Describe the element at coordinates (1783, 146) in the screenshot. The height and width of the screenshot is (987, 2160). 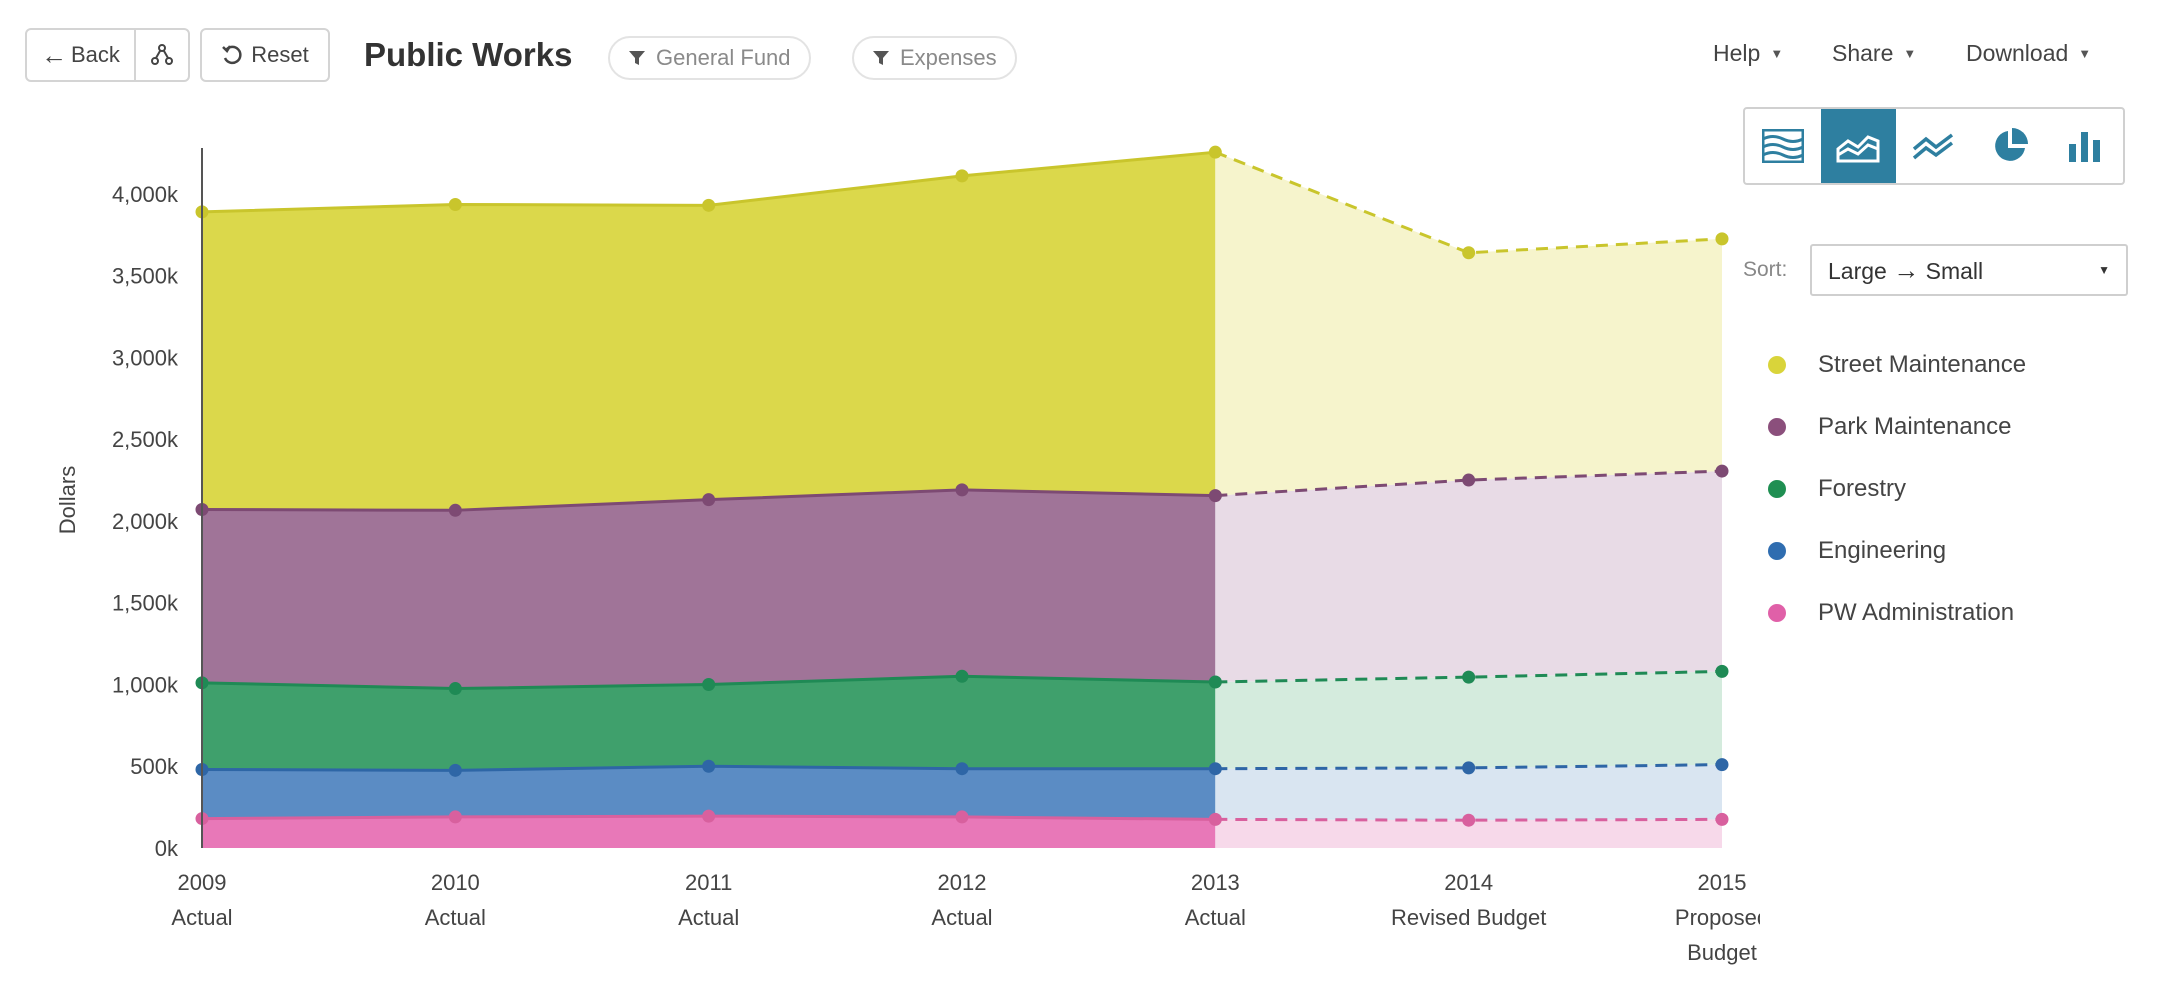
I see `chart-type-stream-button` at that location.